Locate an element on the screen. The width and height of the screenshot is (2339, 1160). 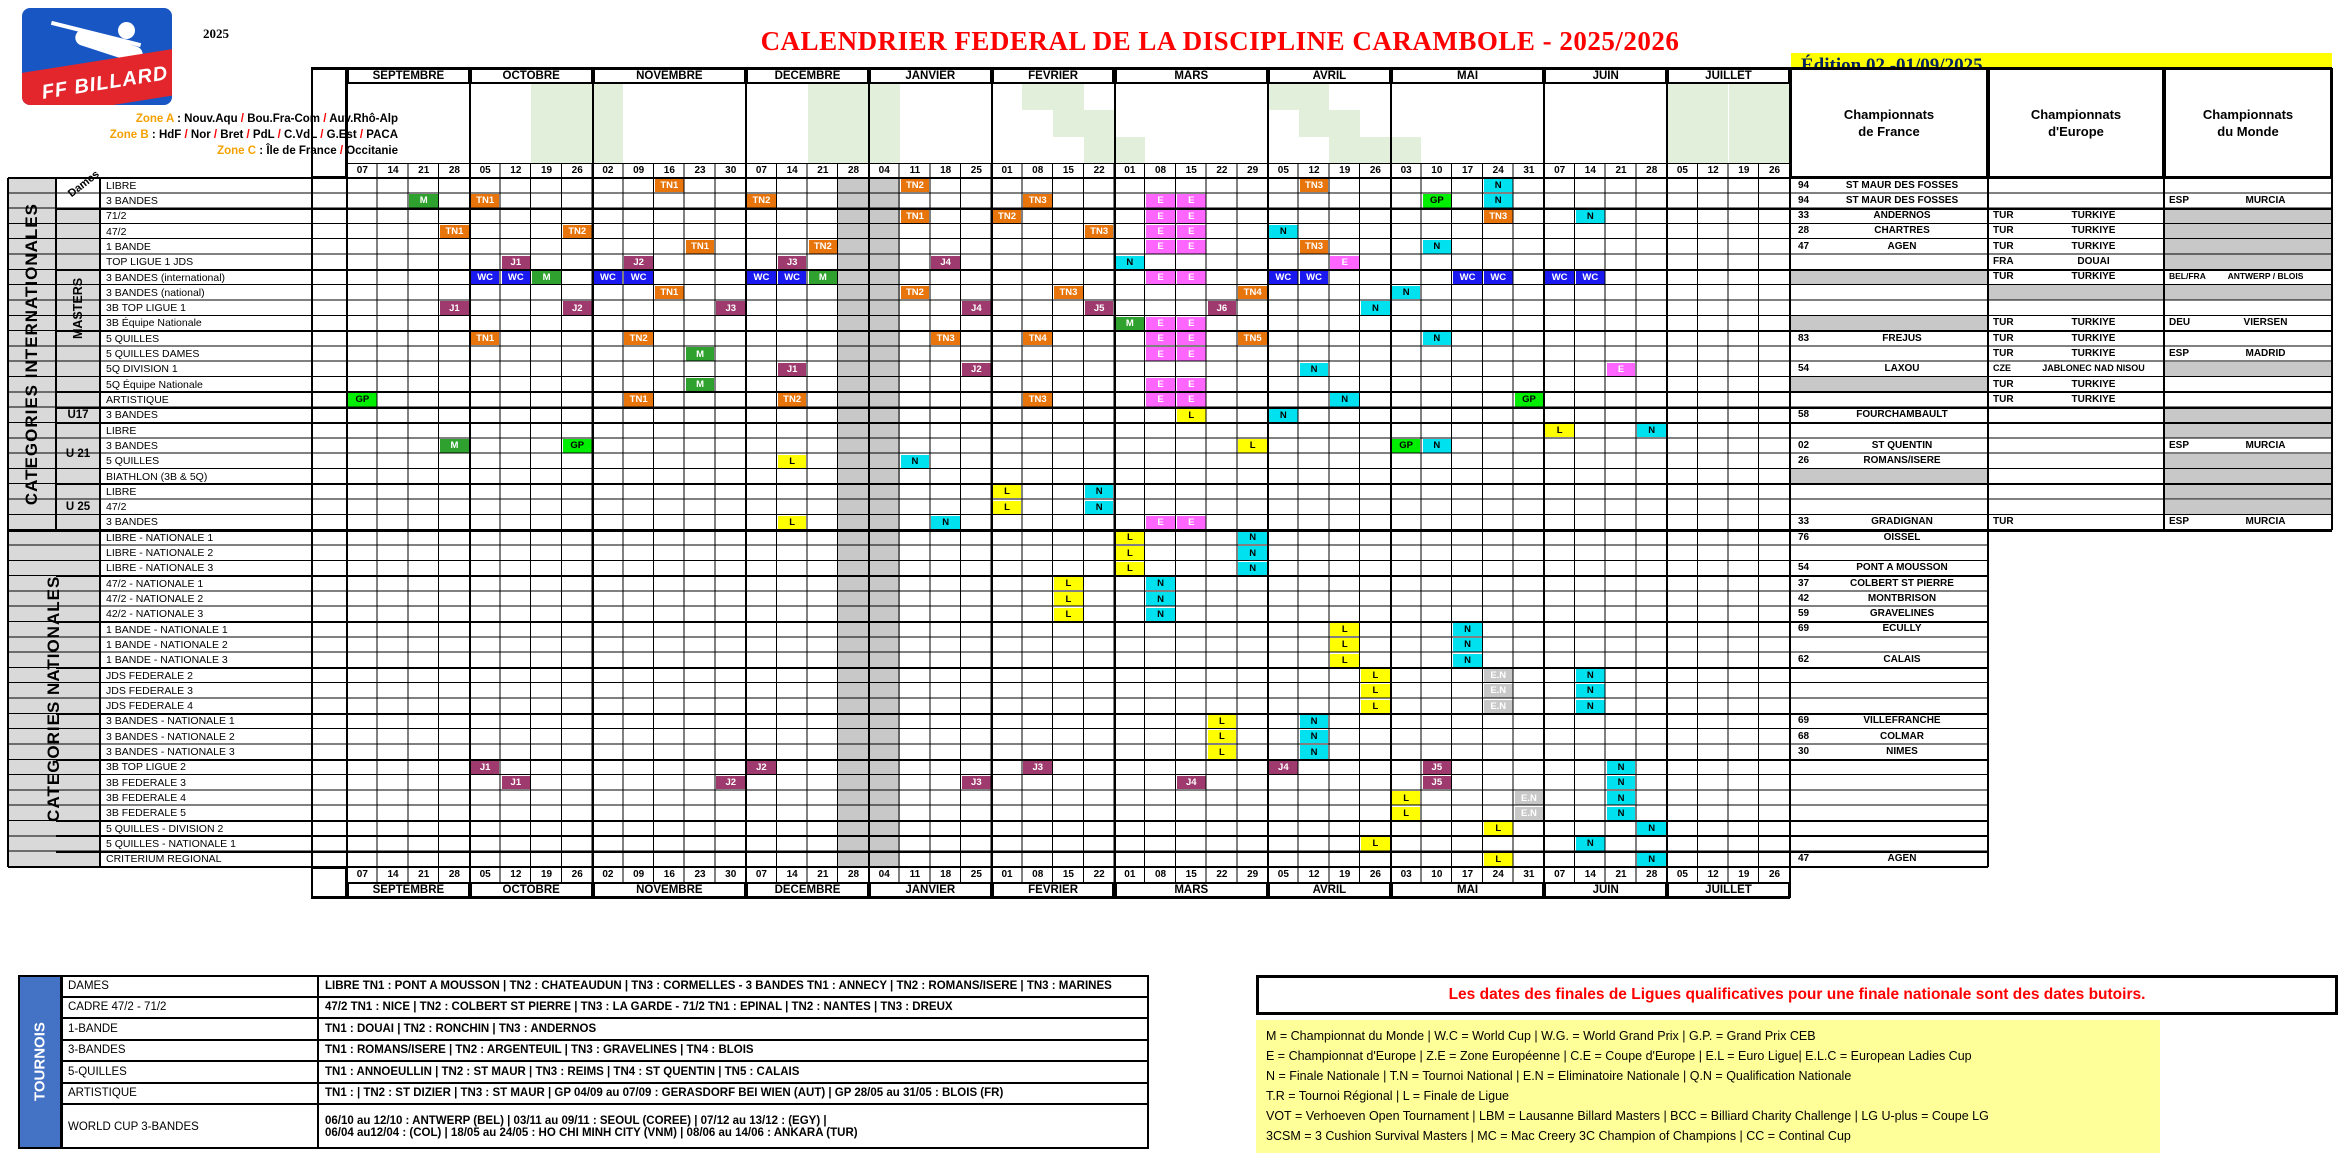
week-date-bottom: 14 is located at coordinates (393, 874).